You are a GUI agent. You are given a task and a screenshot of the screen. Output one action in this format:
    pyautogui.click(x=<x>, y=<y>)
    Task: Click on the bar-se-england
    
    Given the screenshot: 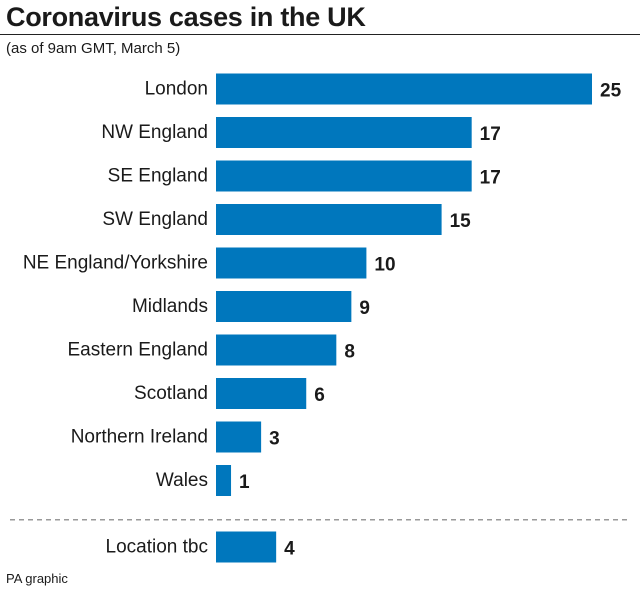 What is the action you would take?
    pyautogui.click(x=344, y=176)
    